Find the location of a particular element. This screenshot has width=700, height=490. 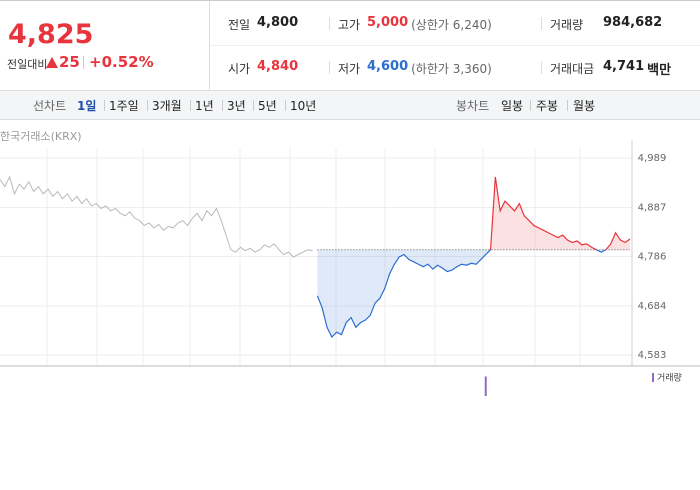

legend-label: 거래량 is located at coordinates (669, 378).